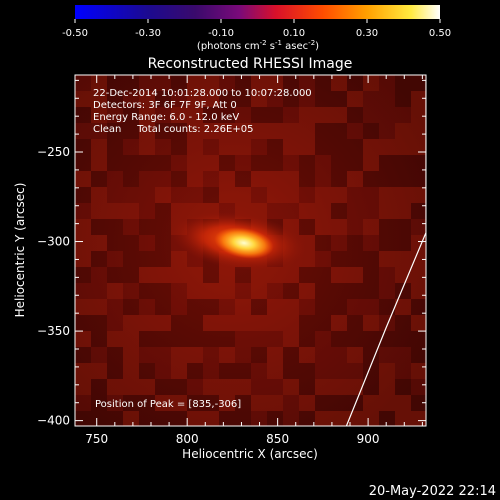  Describe the element at coordinates (250, 64) in the screenshot. I see `chart-title: Reconstructed RHESSI Image` at that location.